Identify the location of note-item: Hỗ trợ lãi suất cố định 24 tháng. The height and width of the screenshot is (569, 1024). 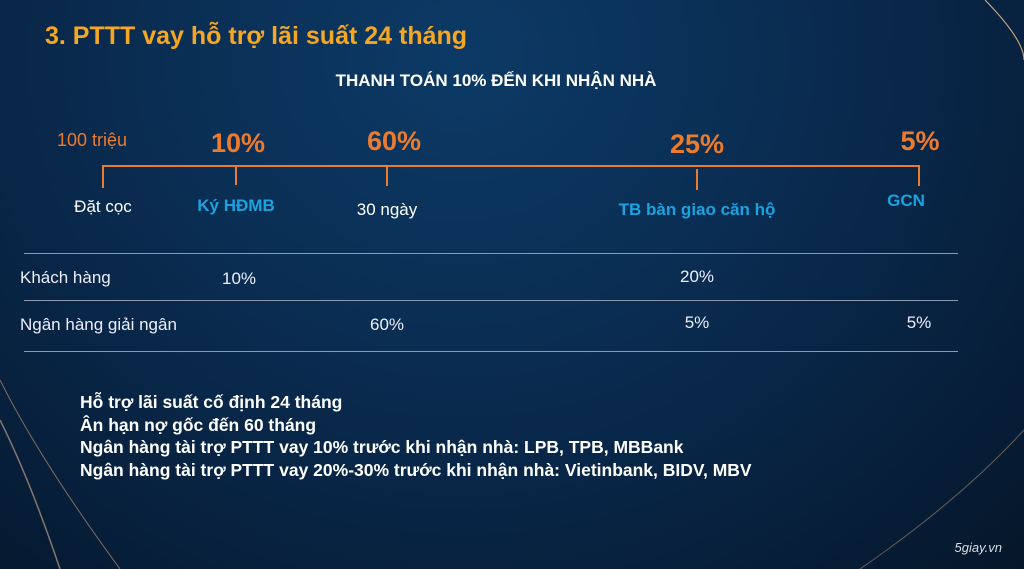
(211, 402).